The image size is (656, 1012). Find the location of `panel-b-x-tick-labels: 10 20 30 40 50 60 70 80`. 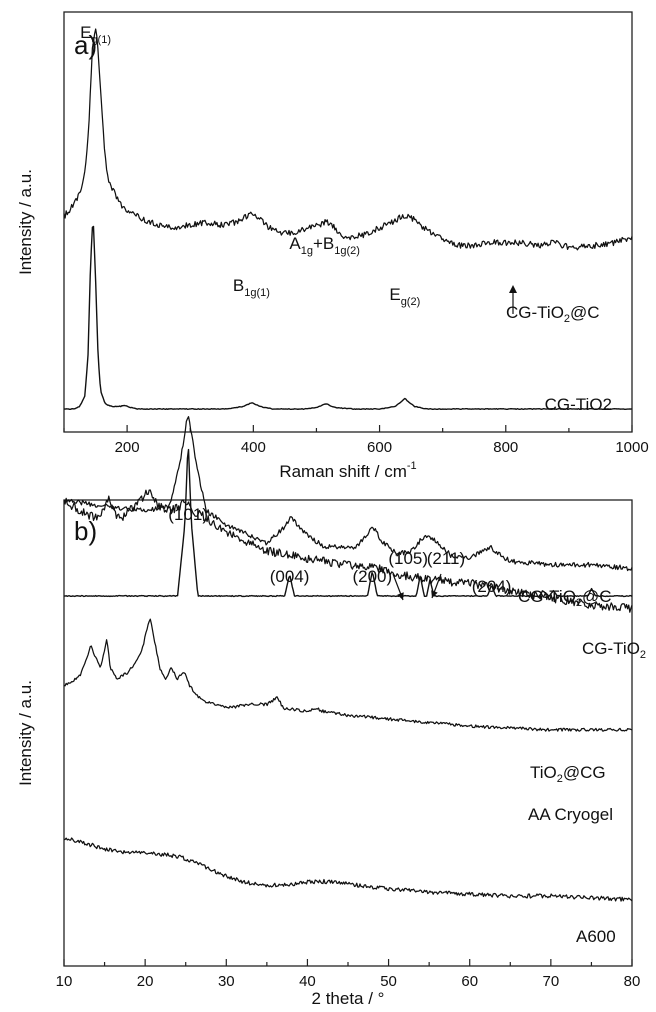

panel-b-x-tick-labels: 10 20 30 40 50 60 70 80 is located at coordinates (348, 981).